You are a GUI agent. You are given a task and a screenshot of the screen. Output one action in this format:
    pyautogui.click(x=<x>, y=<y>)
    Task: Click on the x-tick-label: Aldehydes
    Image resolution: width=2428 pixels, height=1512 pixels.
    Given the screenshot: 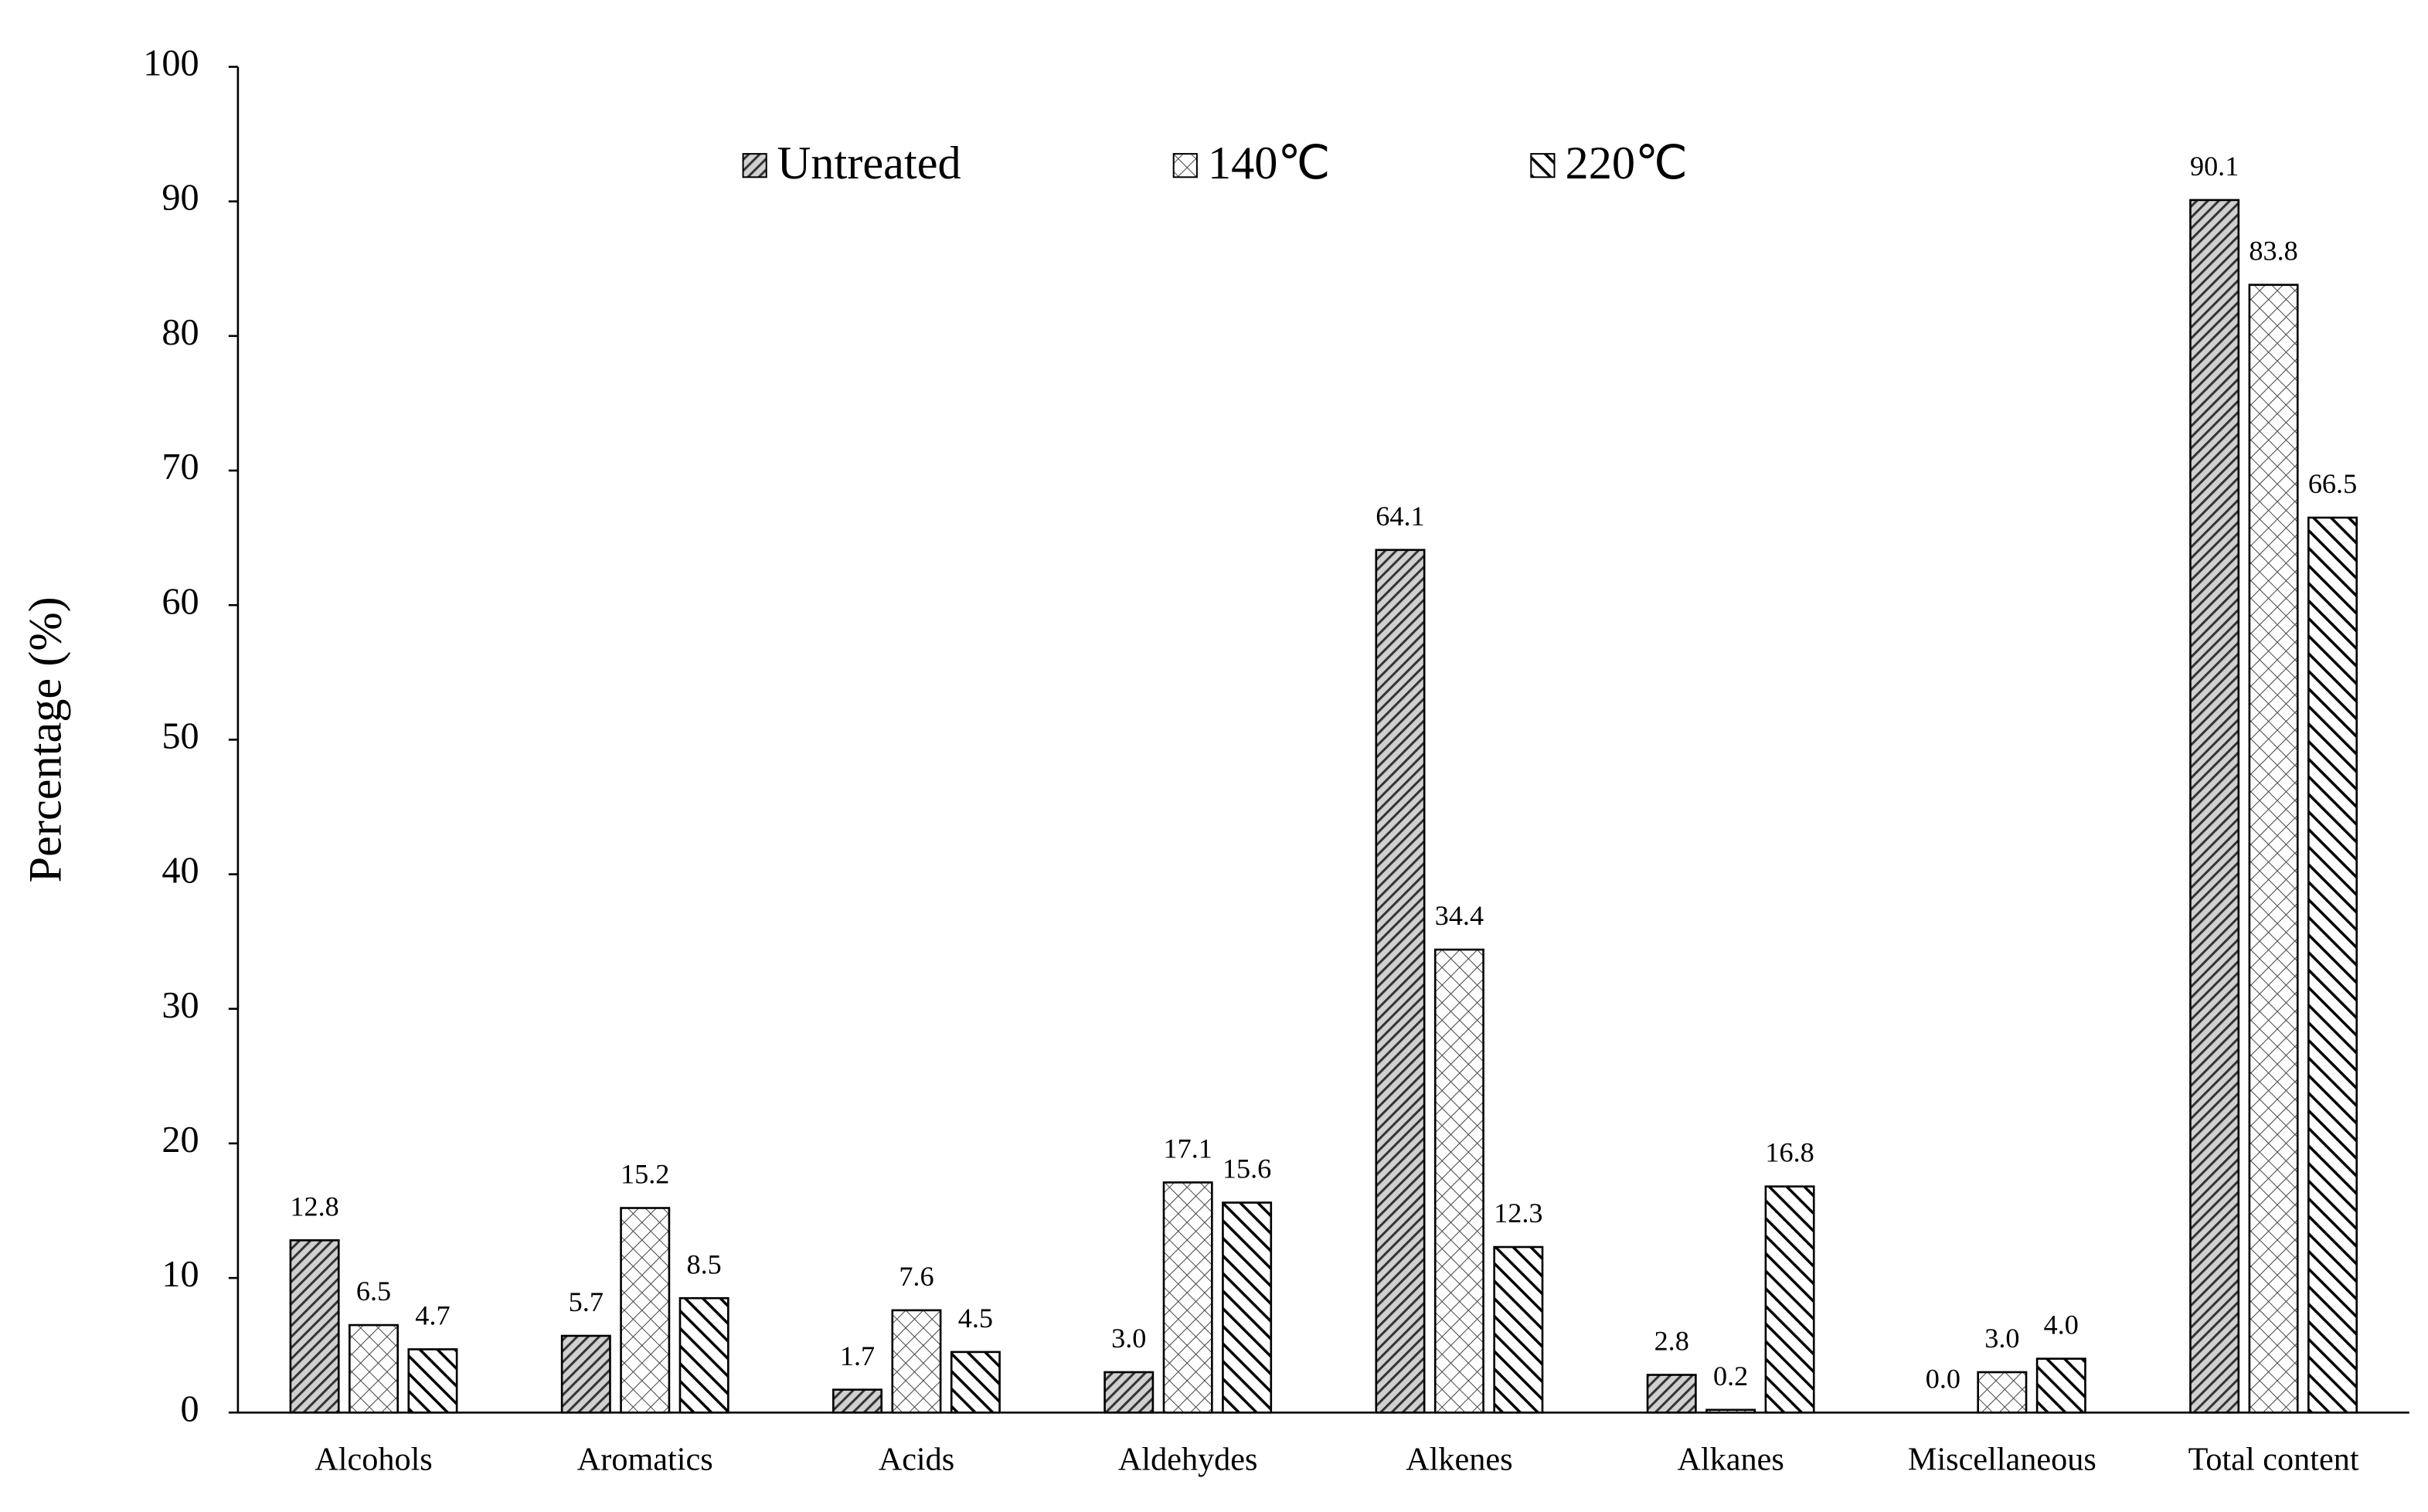 What is the action you would take?
    pyautogui.click(x=1188, y=1459)
    